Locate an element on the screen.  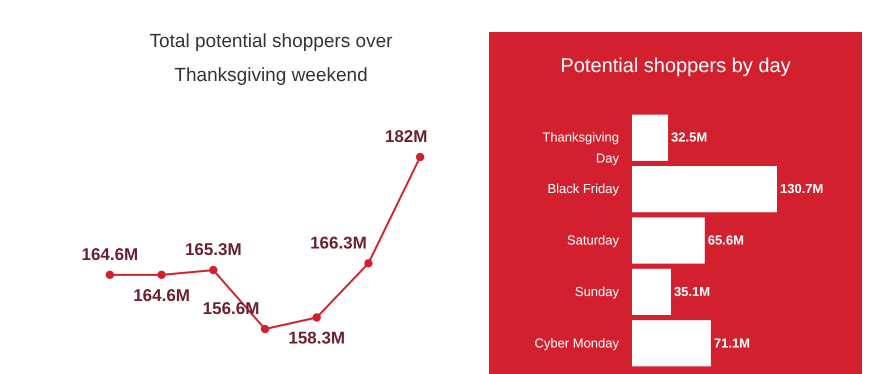
data-label: 35.1M is located at coordinates (692, 291).